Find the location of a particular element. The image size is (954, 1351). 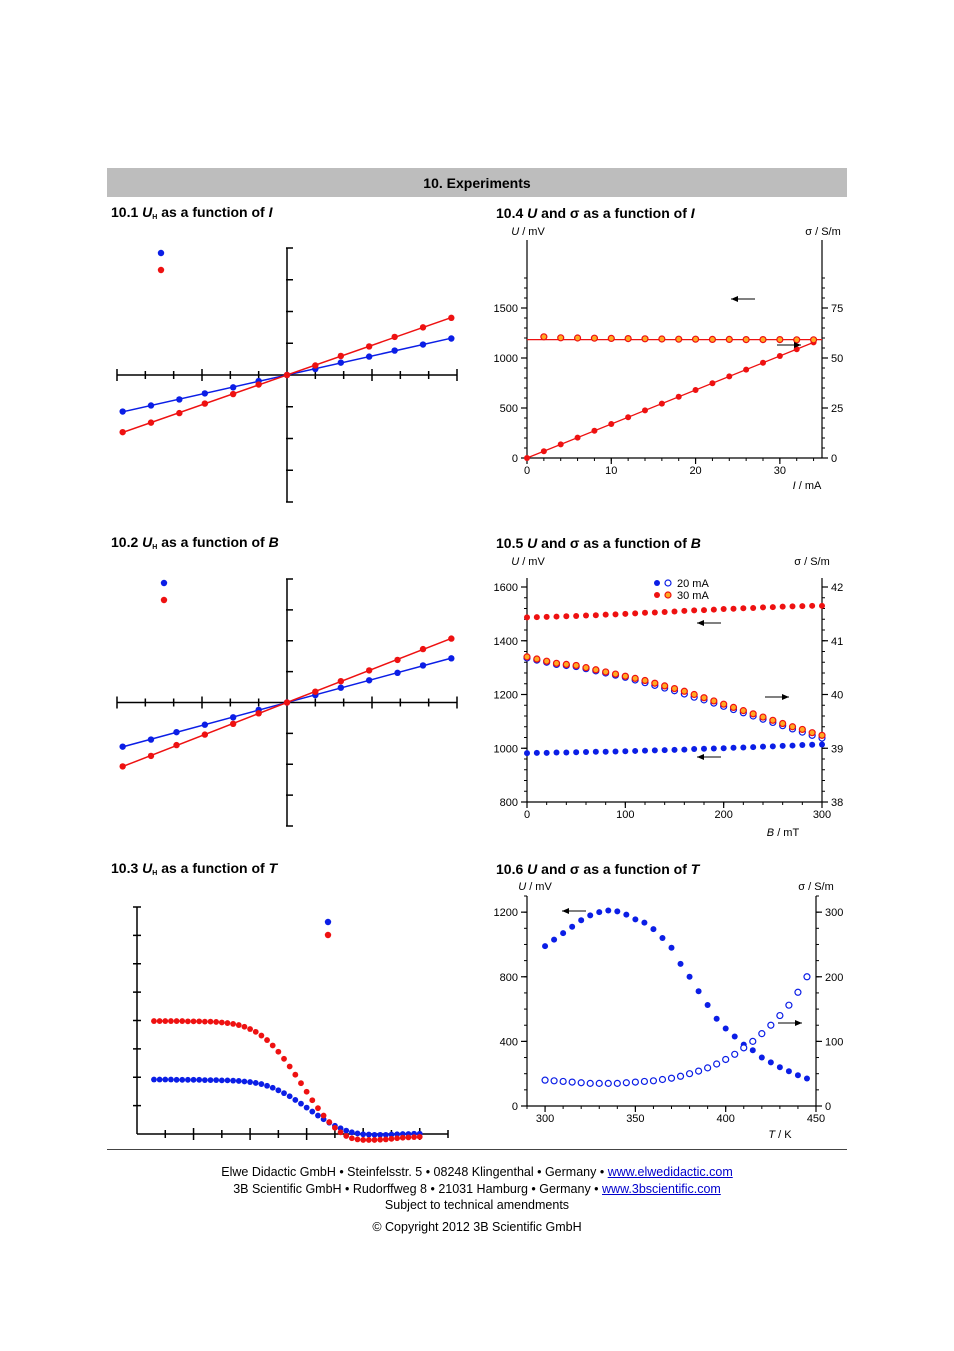

legend-marker-blue is located at coordinates (164, 583).